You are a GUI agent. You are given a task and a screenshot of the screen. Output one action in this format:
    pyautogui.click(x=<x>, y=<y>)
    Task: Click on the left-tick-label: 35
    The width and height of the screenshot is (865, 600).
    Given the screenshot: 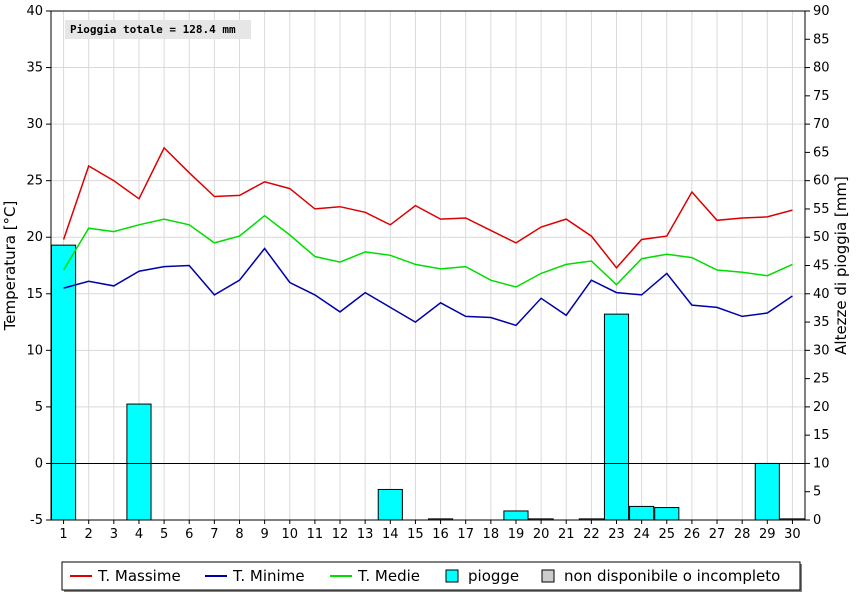 What is the action you would take?
    pyautogui.click(x=34, y=68)
    